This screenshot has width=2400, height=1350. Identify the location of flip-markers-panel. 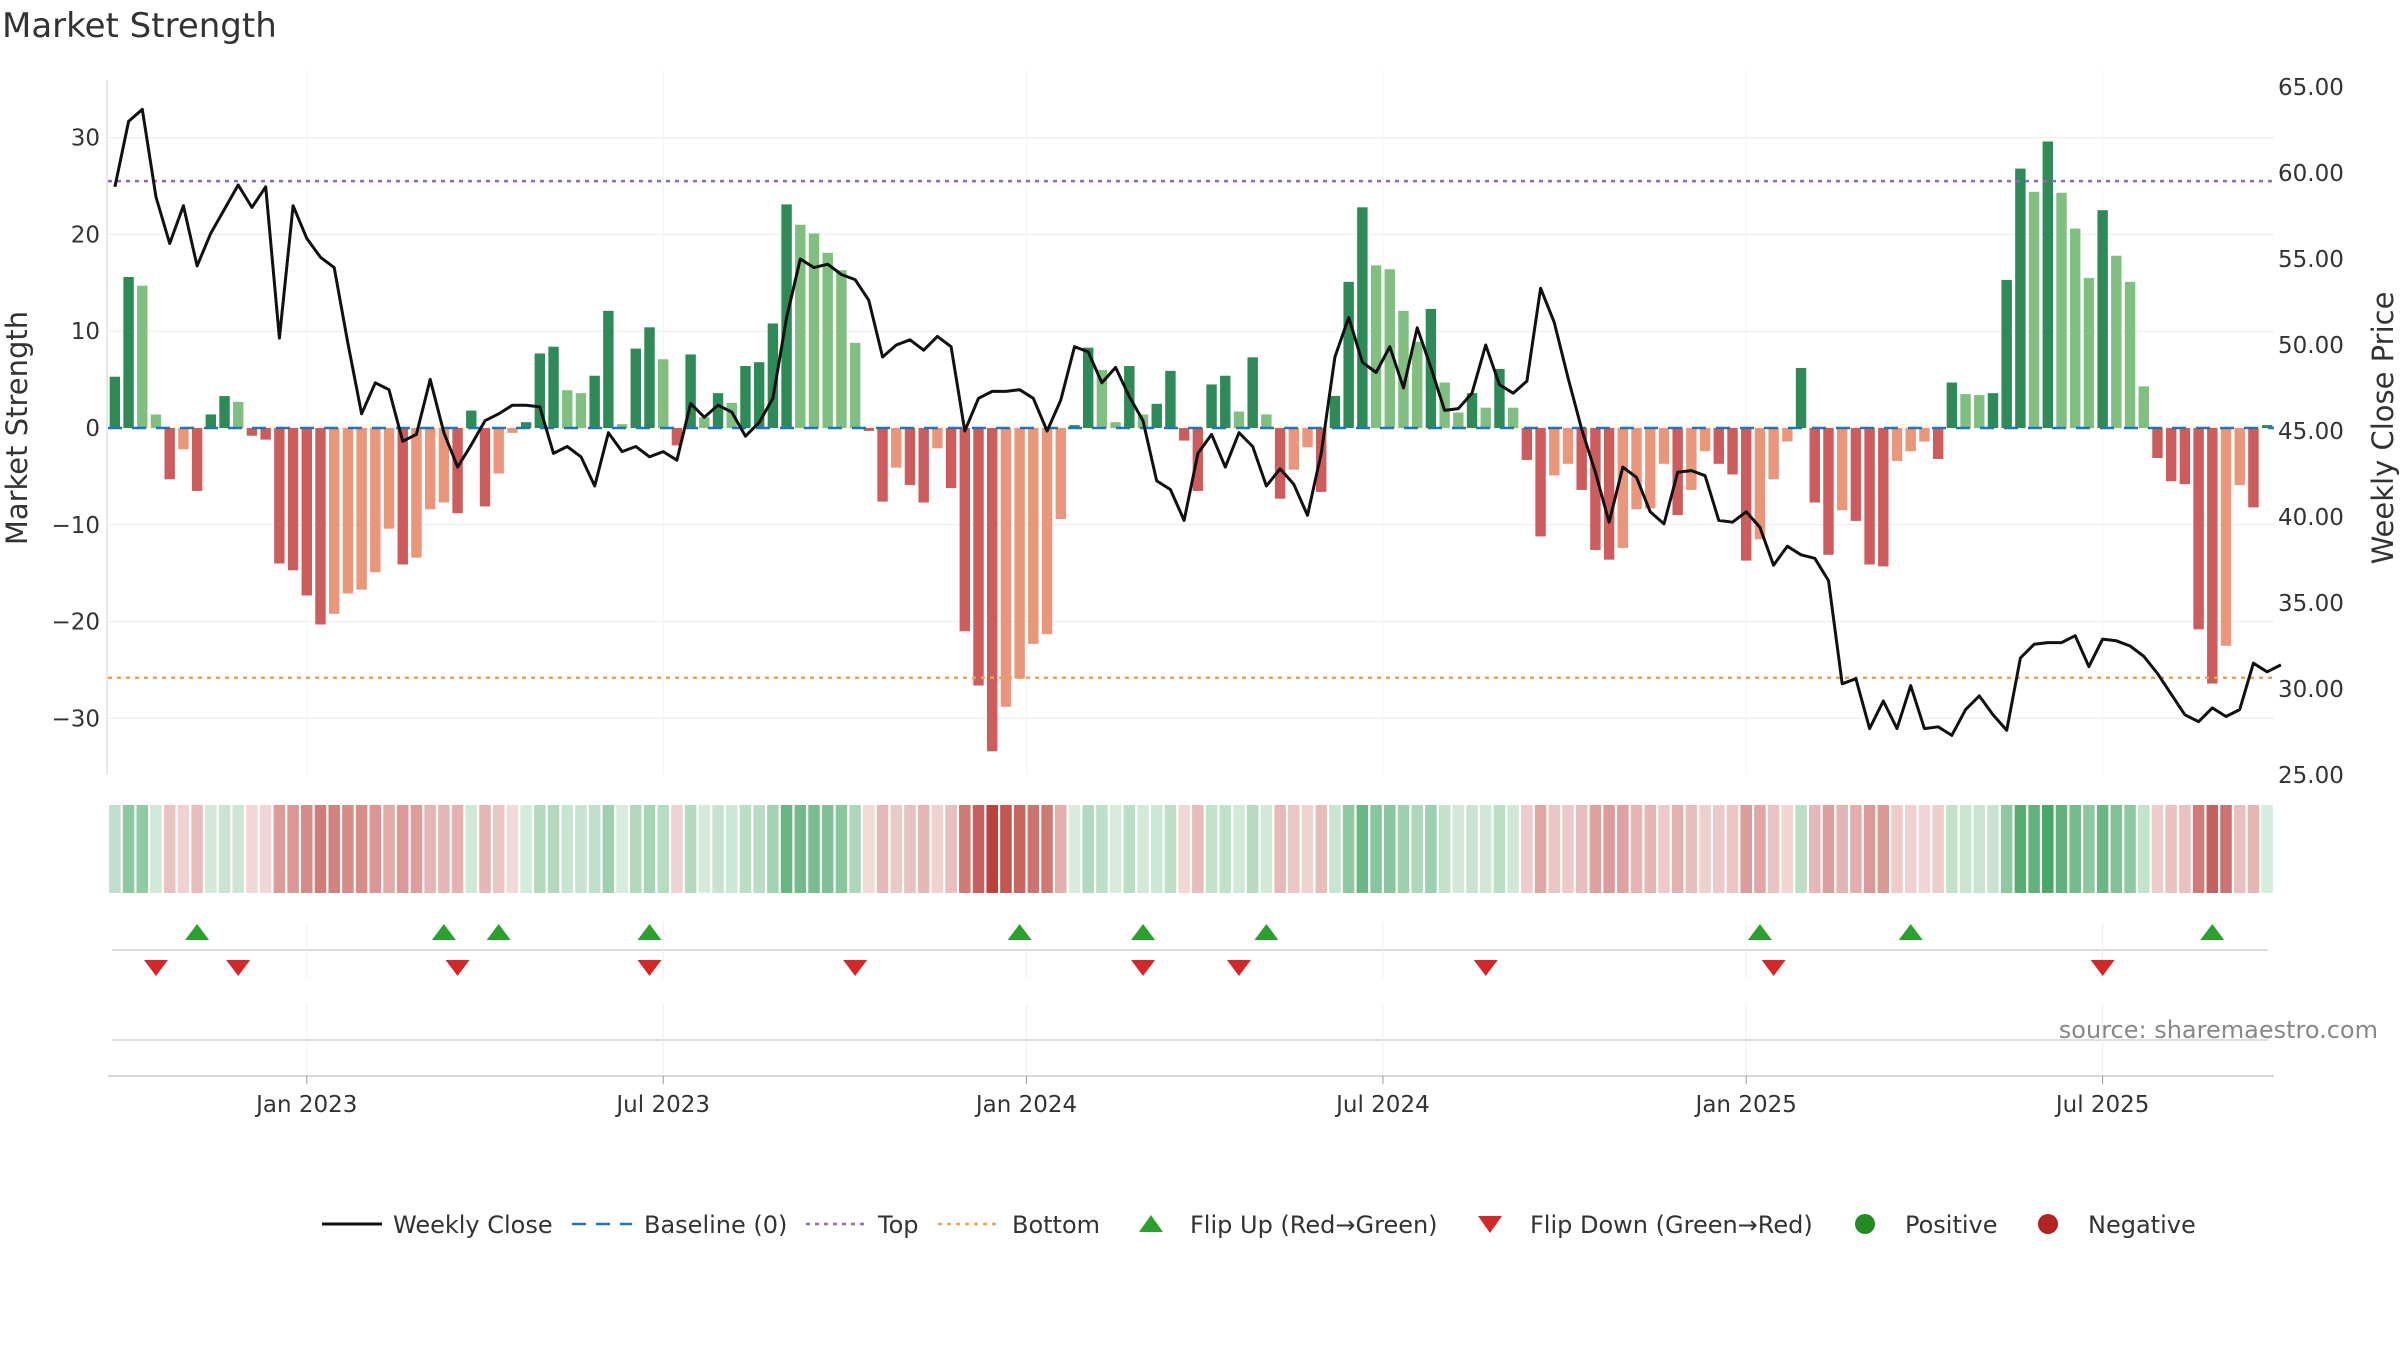
(1190, 950).